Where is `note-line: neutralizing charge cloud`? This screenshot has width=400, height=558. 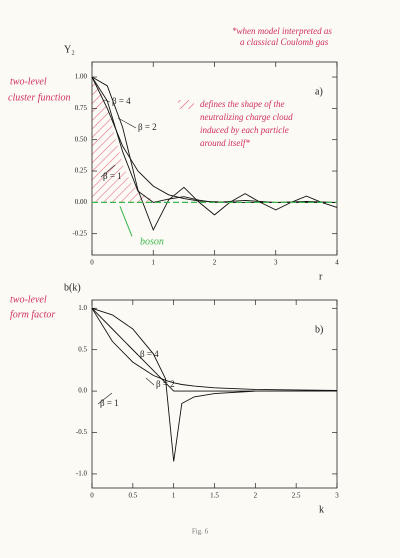
note-line: neutralizing charge cloud is located at coordinates (246, 117).